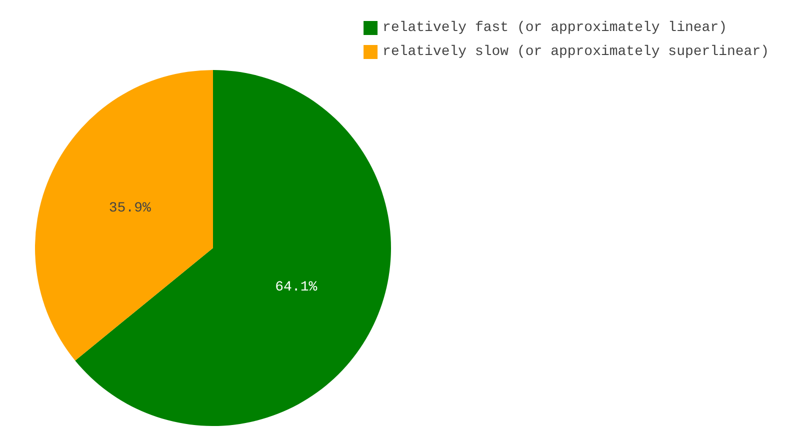  Describe the element at coordinates (576, 52) in the screenshot. I see `legend-label: relatively slow (or approximately superlinear)` at that location.